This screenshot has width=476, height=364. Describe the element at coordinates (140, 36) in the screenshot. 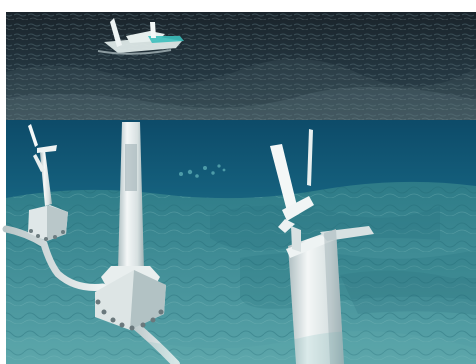

I see `vessel-icon` at that location.